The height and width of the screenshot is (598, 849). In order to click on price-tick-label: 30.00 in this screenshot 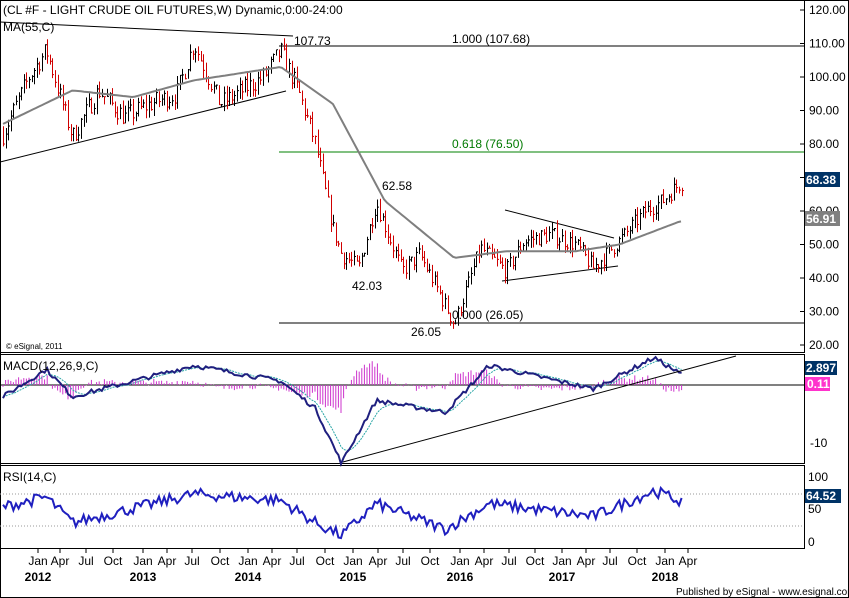, I will do `click(824, 312)`.